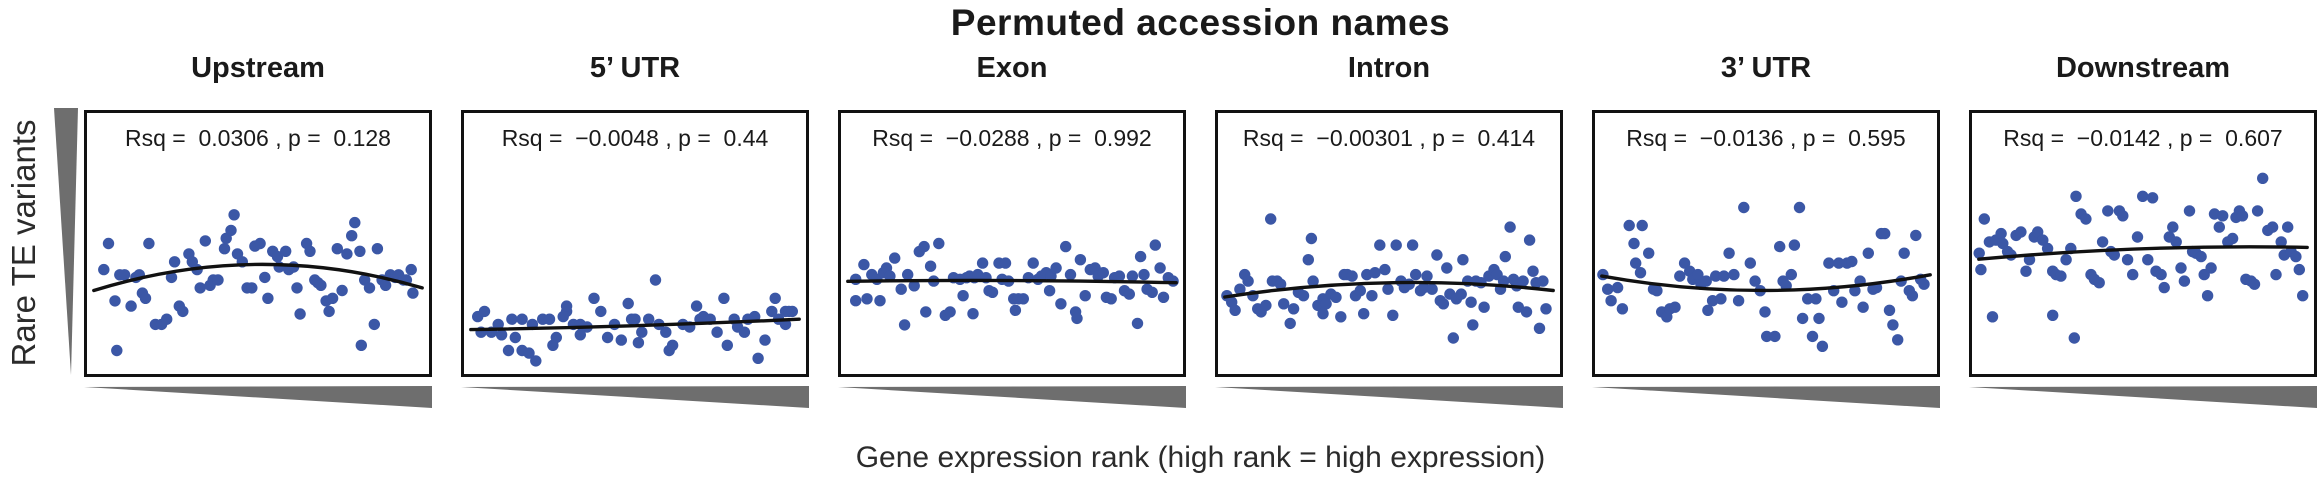 The width and height of the screenshot is (2319, 480). I want to click on x-axis-gradient-wedge-intron, so click(1389, 397).